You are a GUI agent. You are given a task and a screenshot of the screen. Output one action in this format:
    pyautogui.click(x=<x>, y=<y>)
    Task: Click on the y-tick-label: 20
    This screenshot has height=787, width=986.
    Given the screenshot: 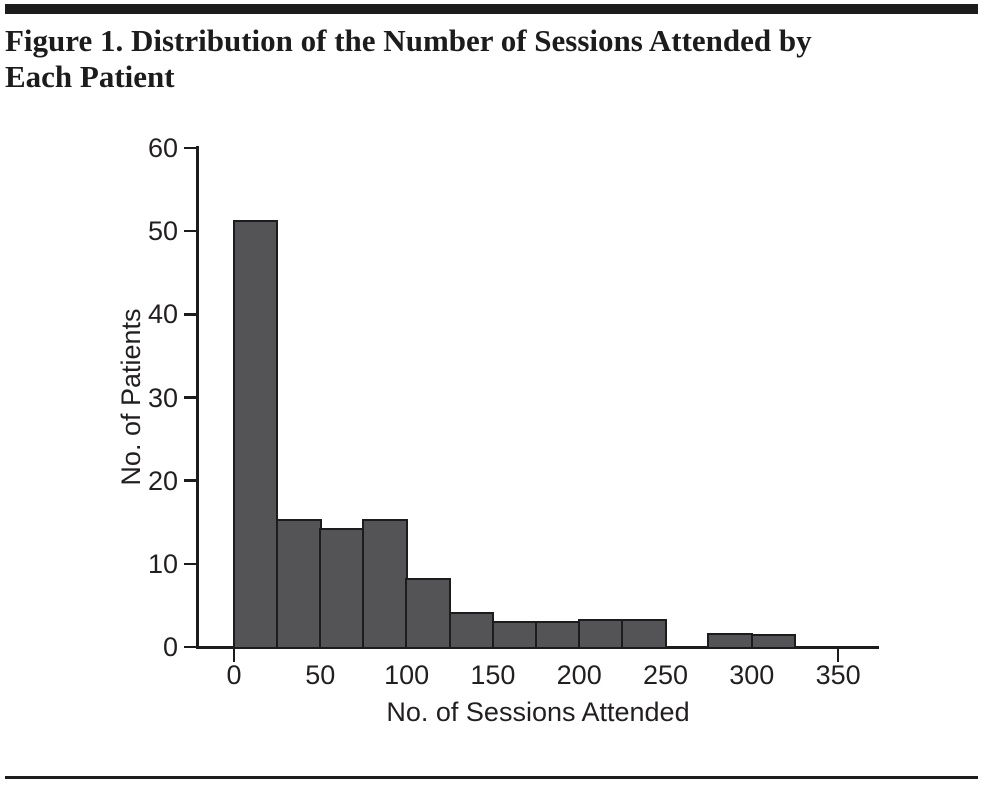 What is the action you would take?
    pyautogui.click(x=162, y=480)
    